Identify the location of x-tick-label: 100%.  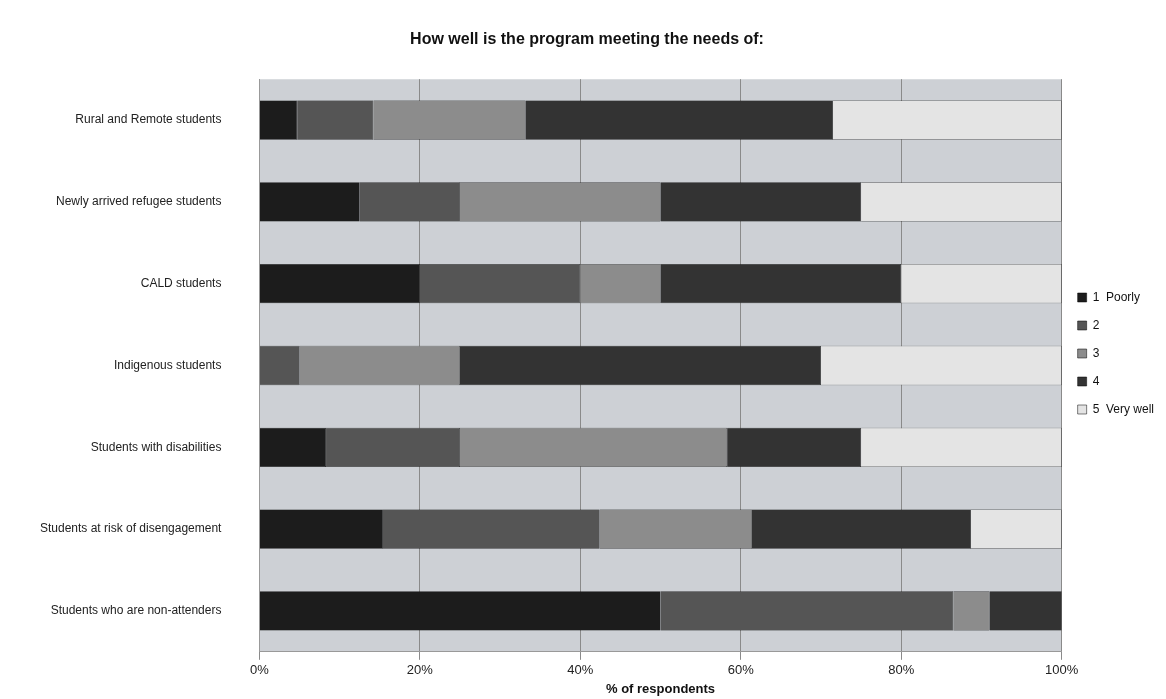
(1062, 670).